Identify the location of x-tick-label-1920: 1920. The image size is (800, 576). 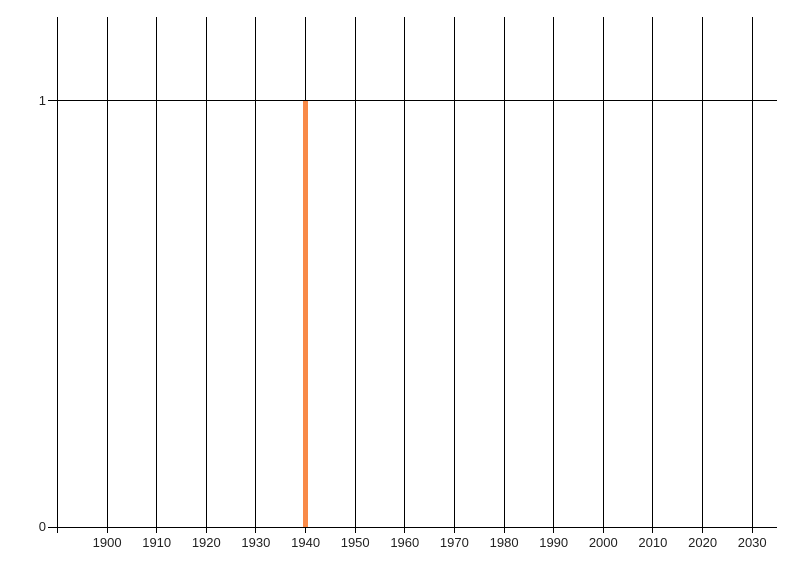
(206, 542).